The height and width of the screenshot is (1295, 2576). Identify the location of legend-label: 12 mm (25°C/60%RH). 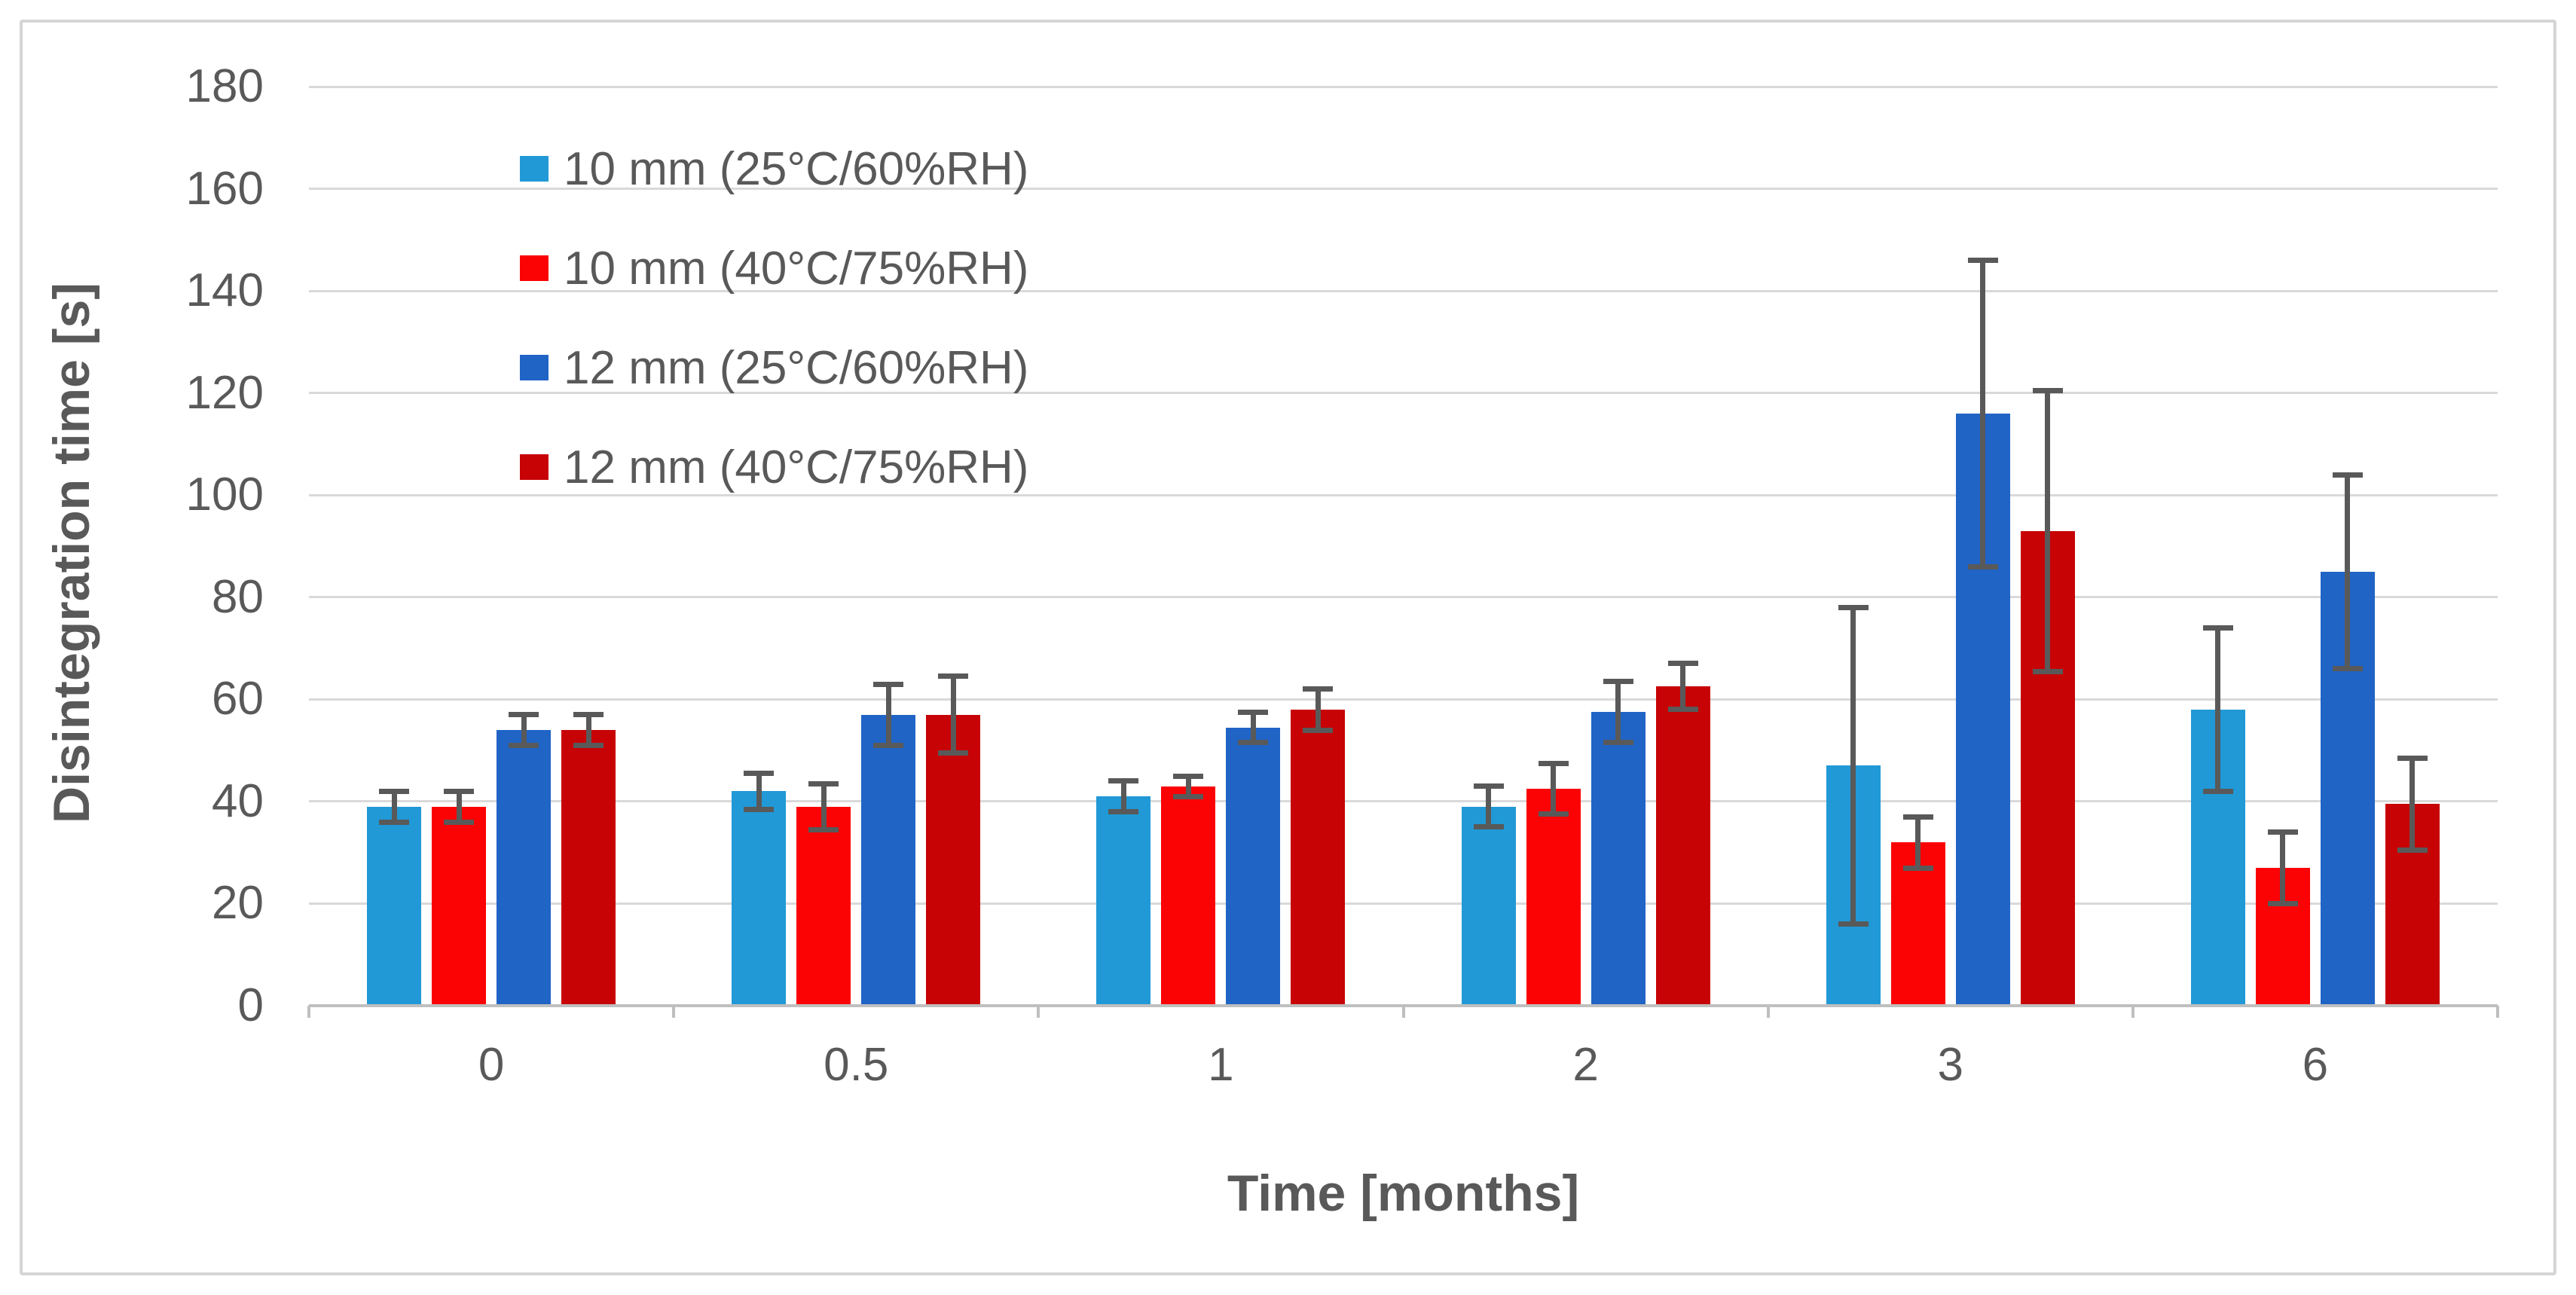
(796, 367).